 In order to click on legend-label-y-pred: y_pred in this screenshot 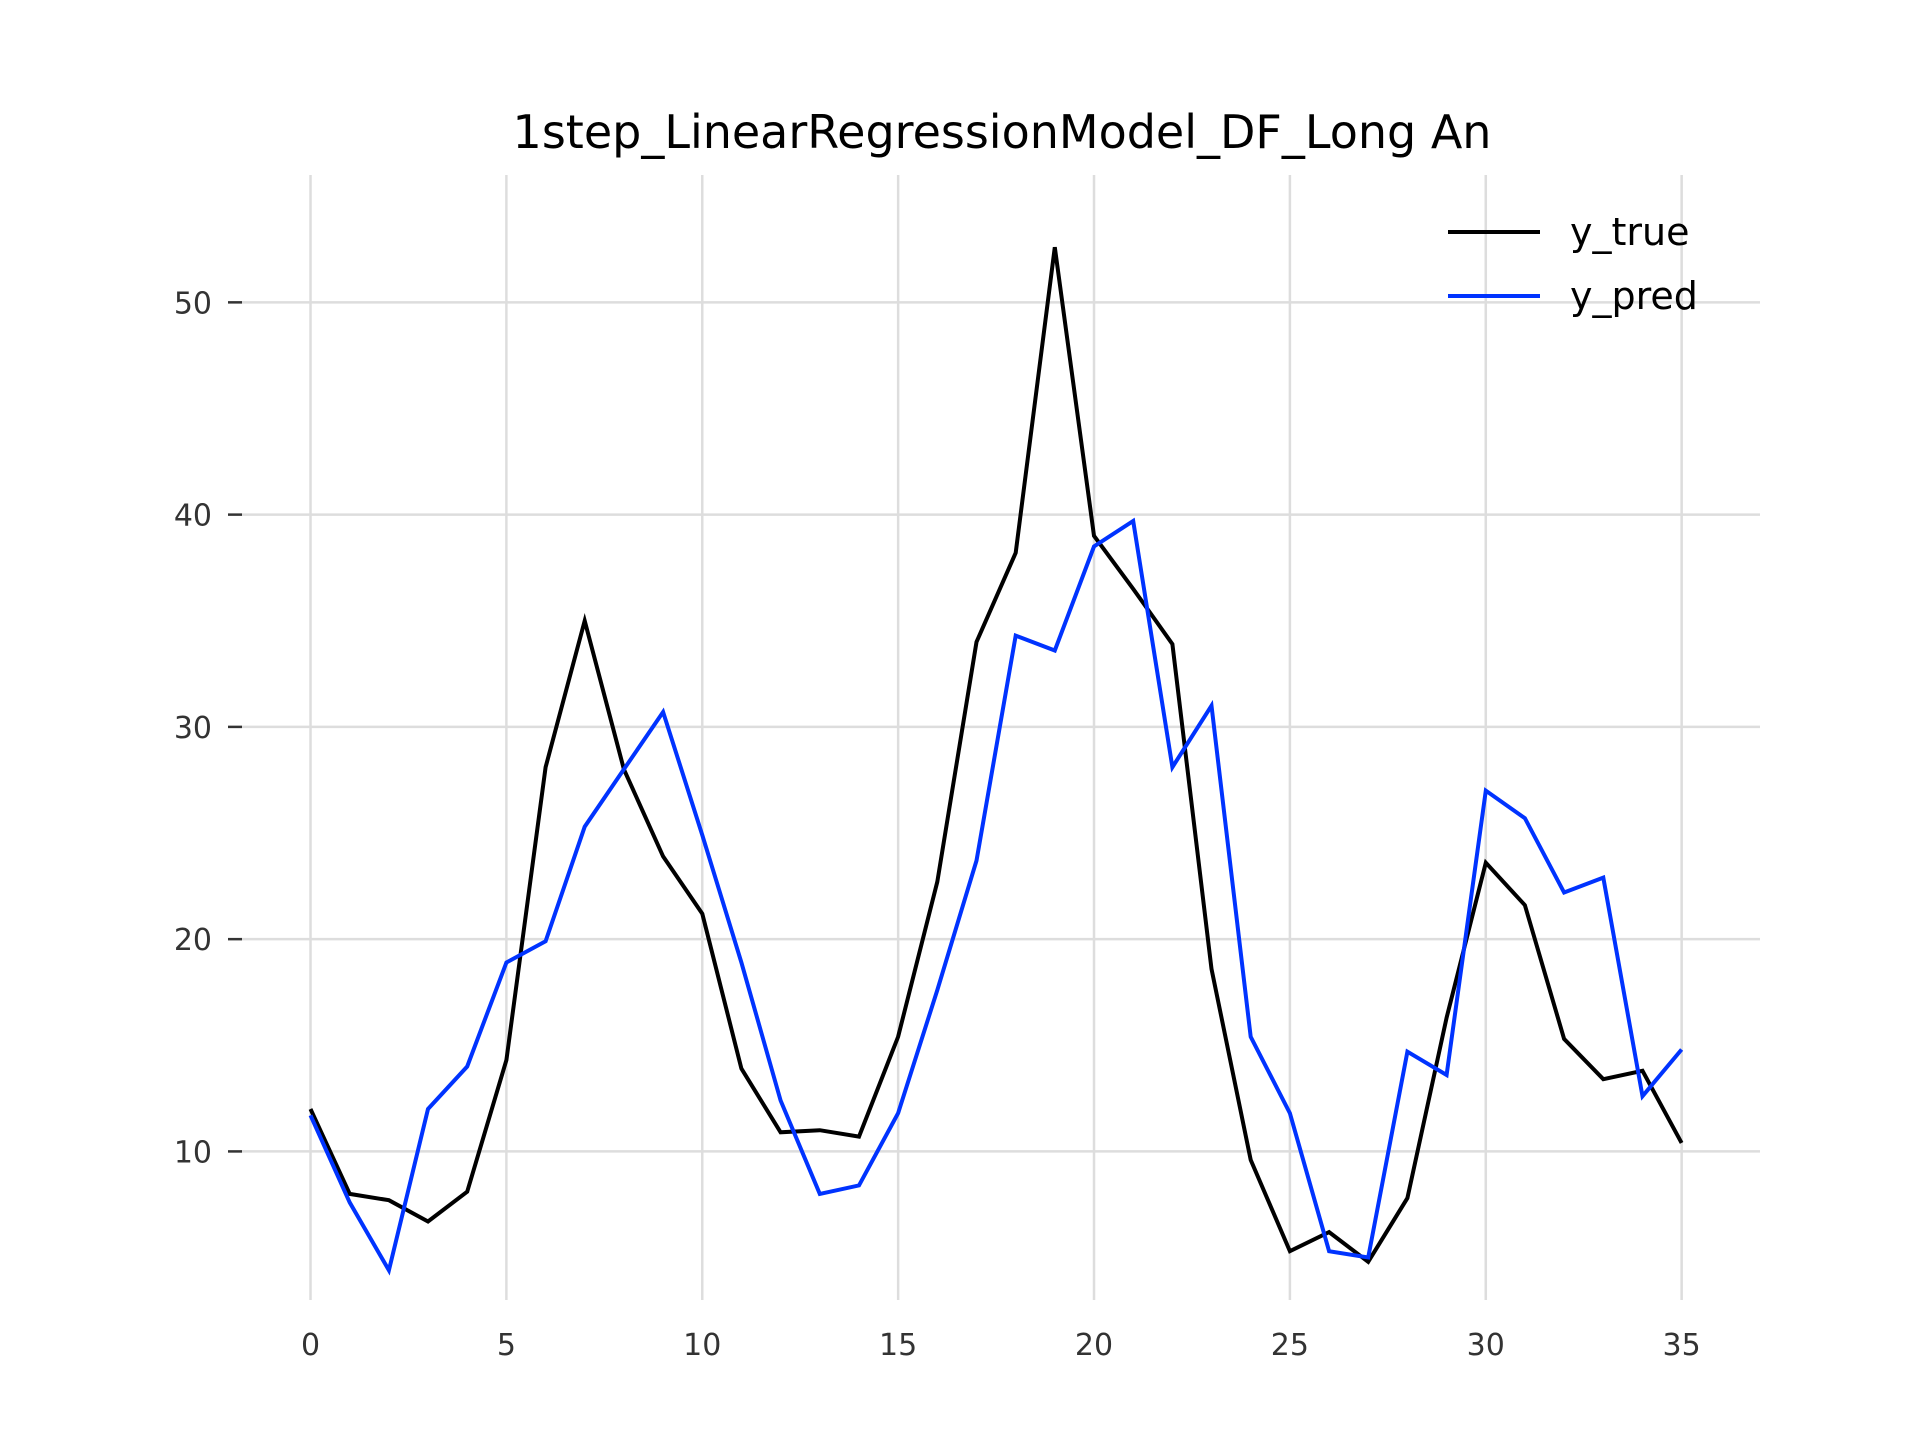, I will do `click(1634, 296)`.